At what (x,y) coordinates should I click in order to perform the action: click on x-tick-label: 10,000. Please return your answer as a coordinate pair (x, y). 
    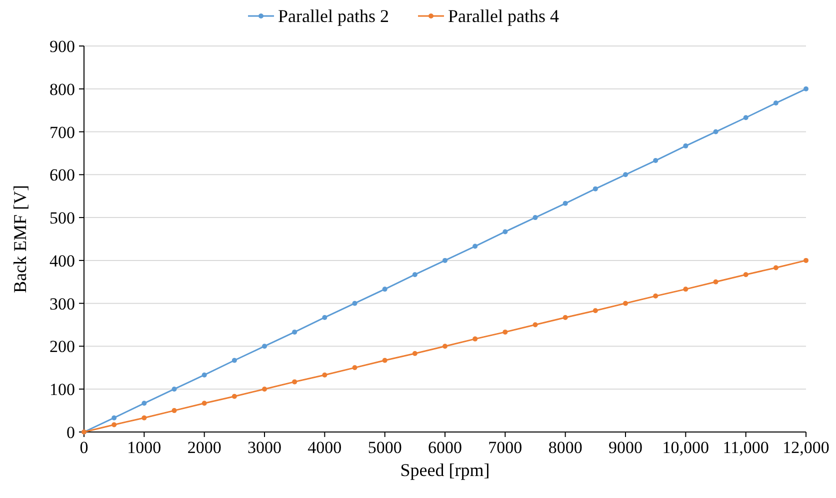
    Looking at the image, I should click on (686, 447).